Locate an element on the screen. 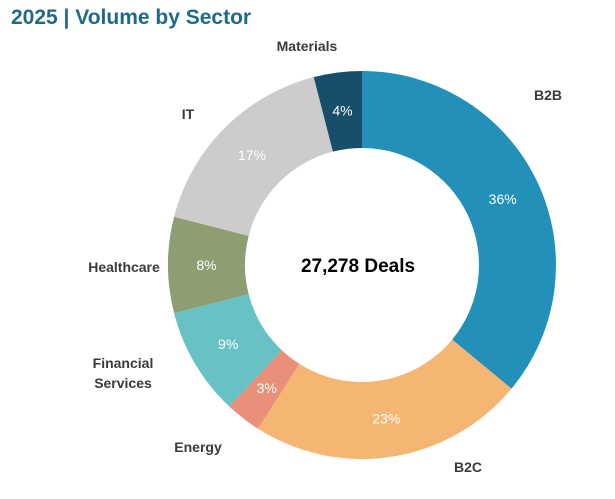  chart-title: 2025 | Volume by Sector is located at coordinates (131, 17).